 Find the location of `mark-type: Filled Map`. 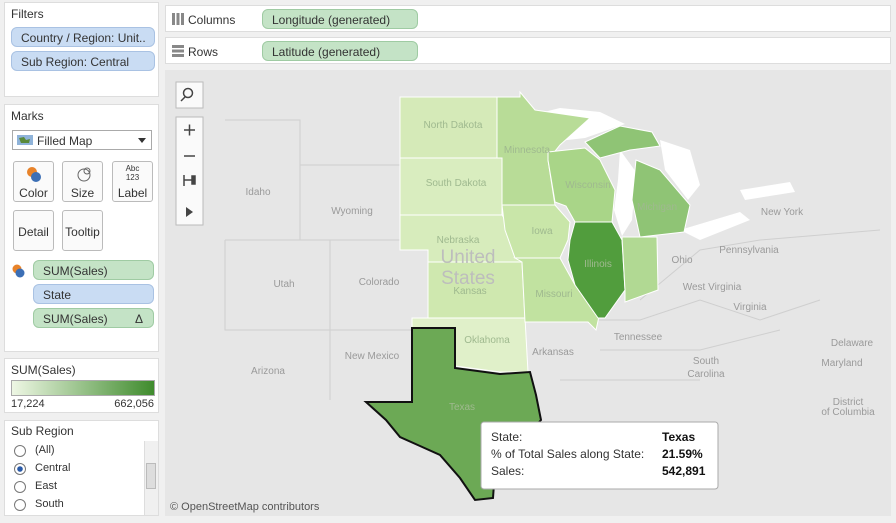

mark-type: Filled Map is located at coordinates (65, 141).